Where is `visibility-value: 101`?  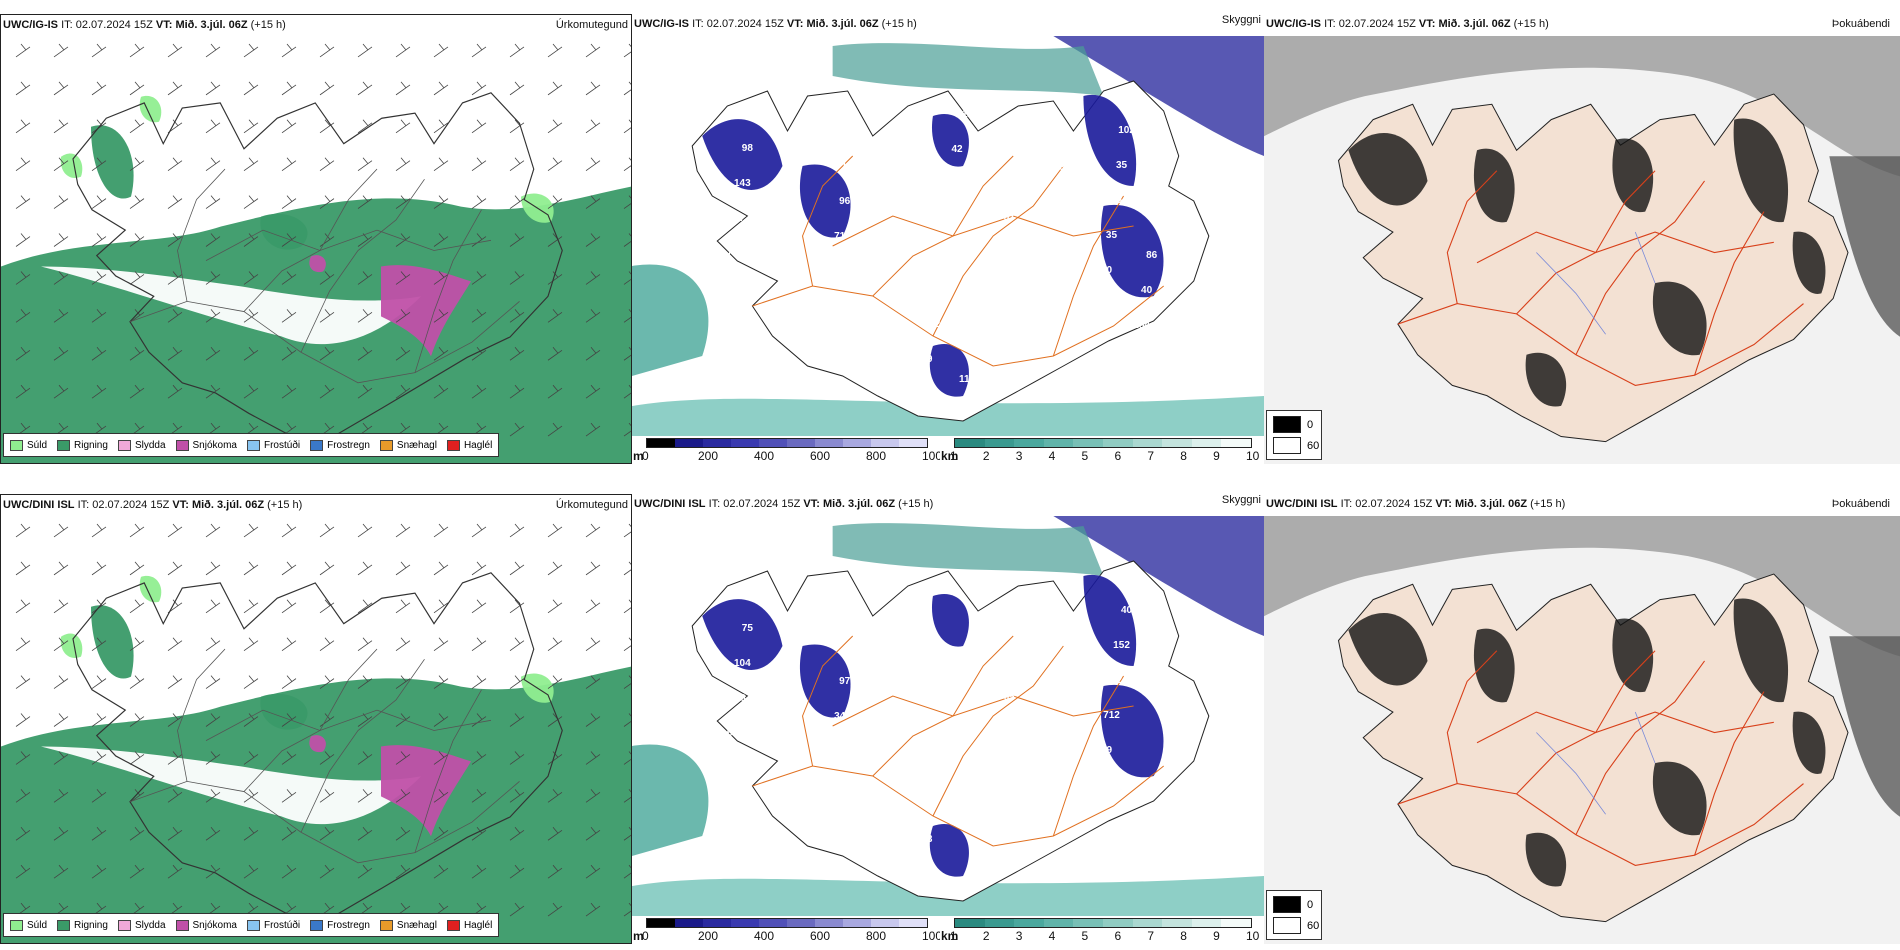 visibility-value: 101 is located at coordinates (752, 113).